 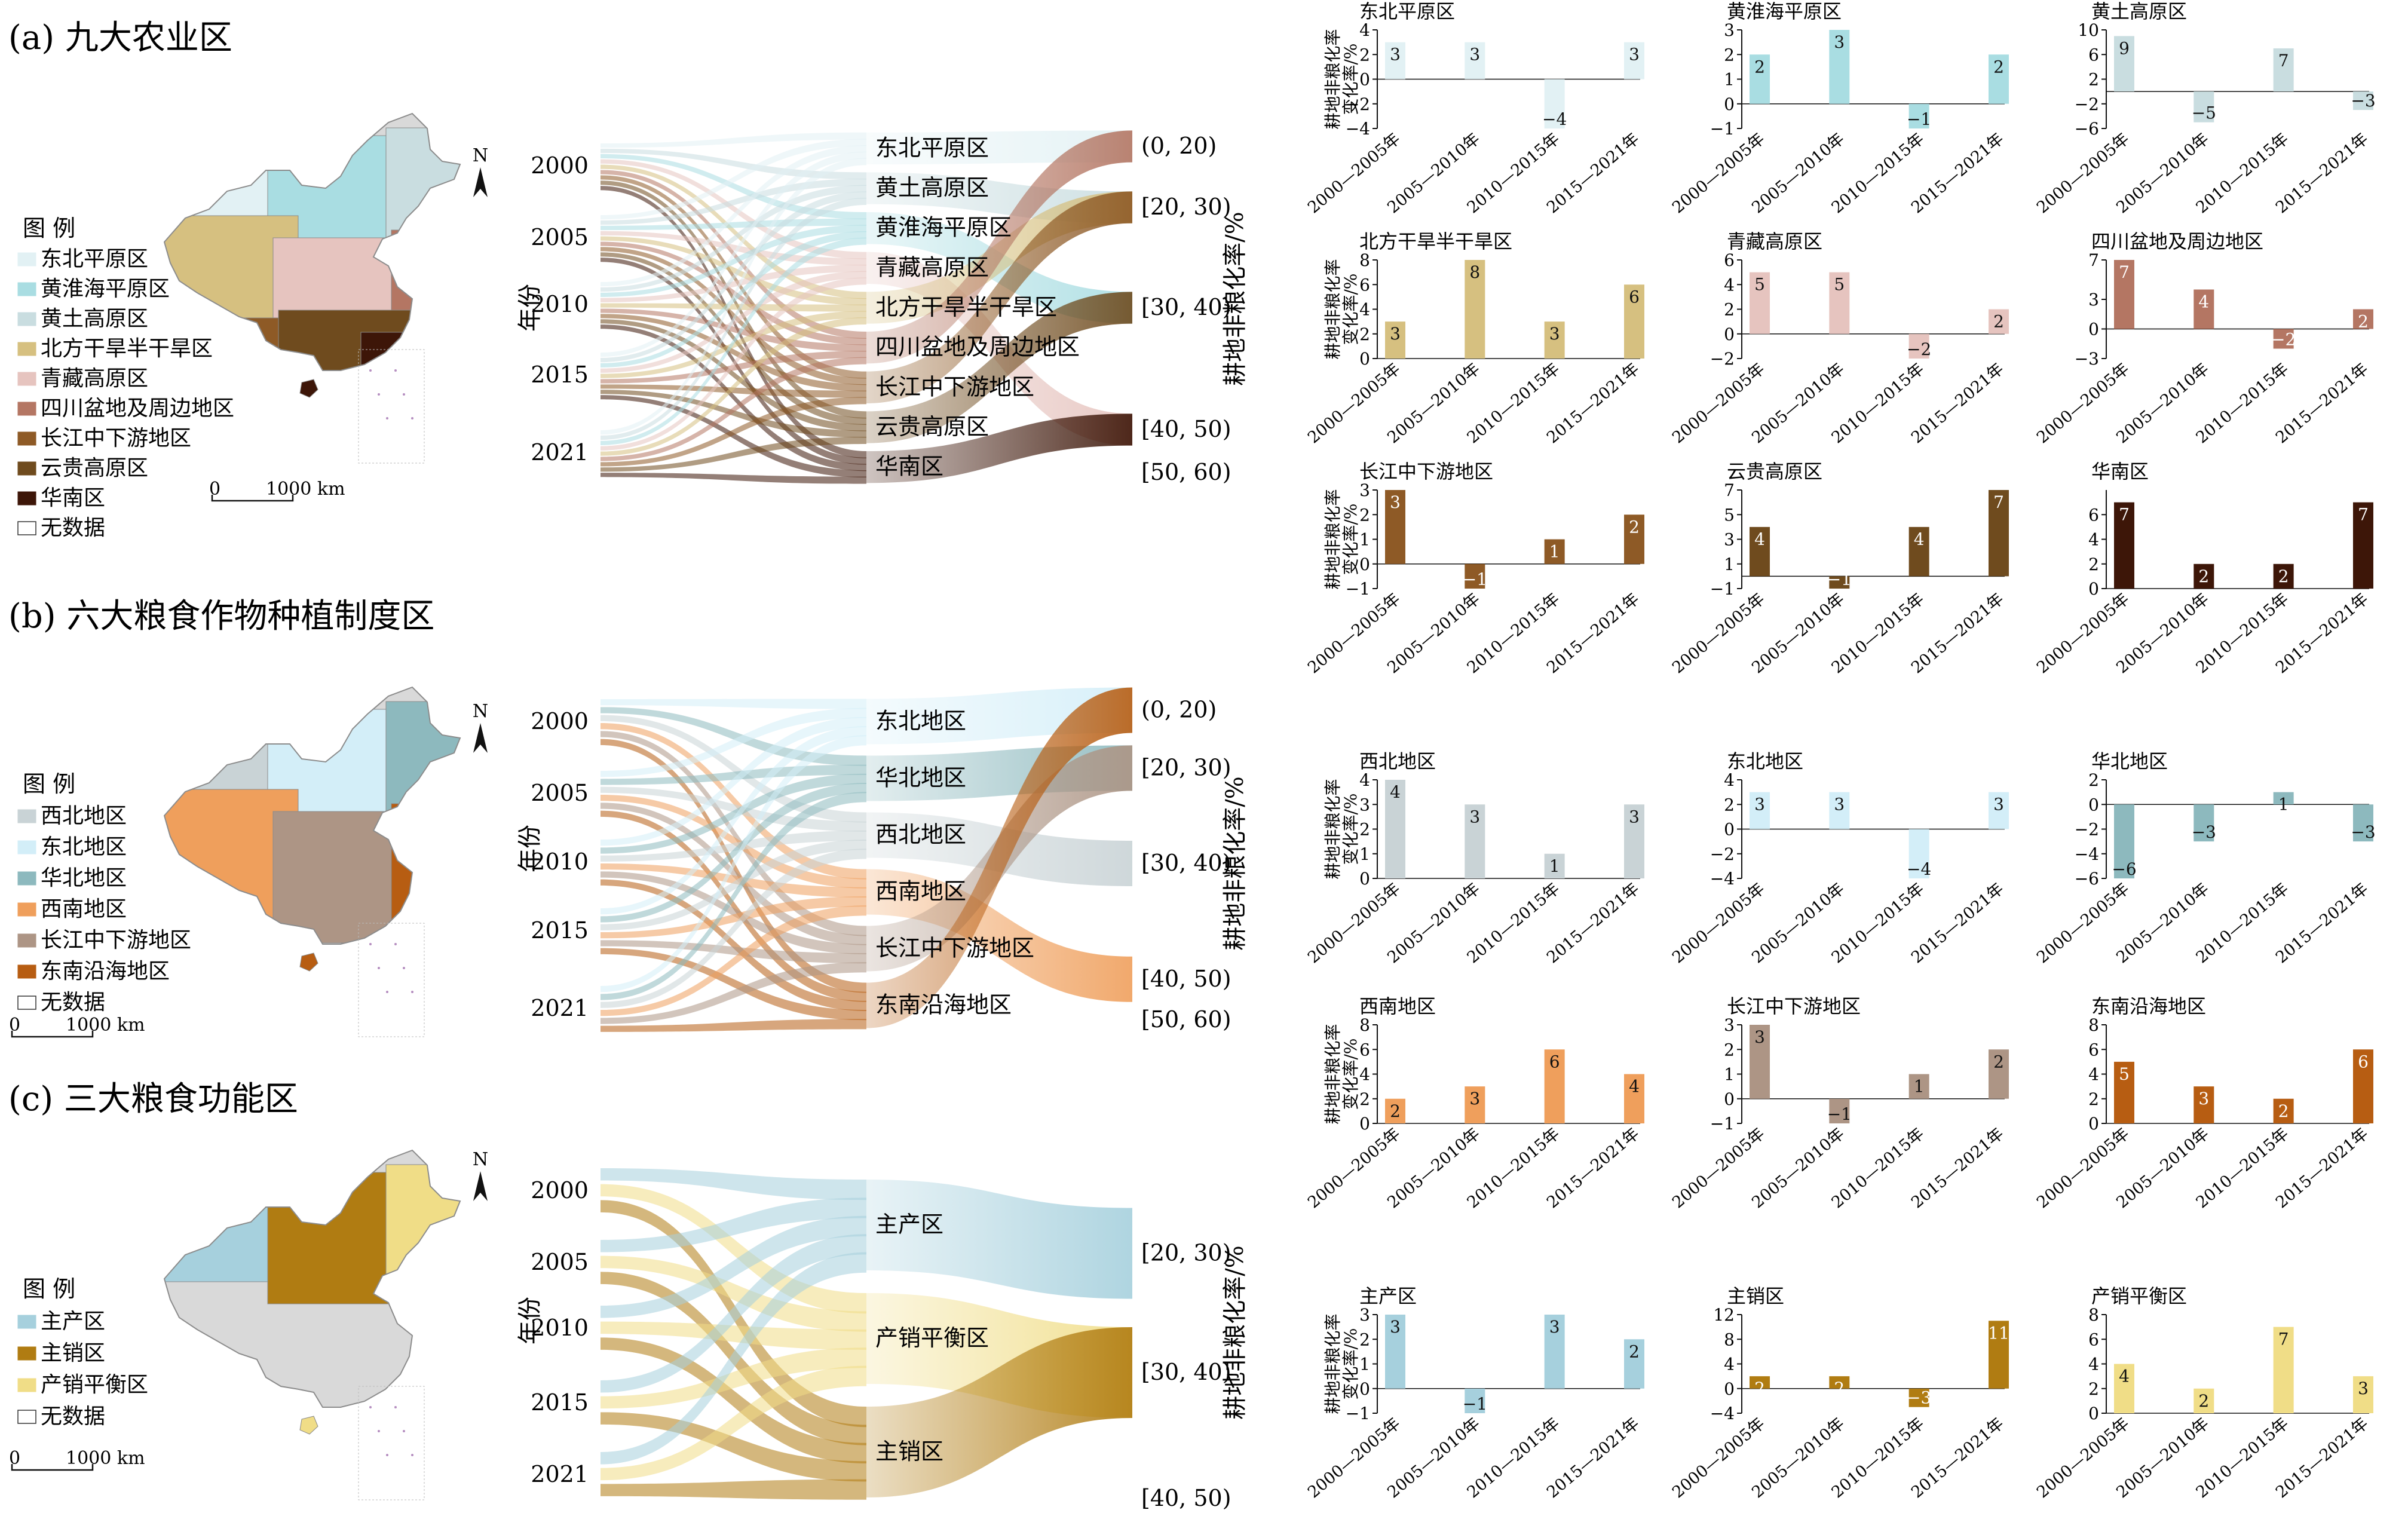 I want to click on legend-label: 长江中下游地区, so click(x=116, y=940).